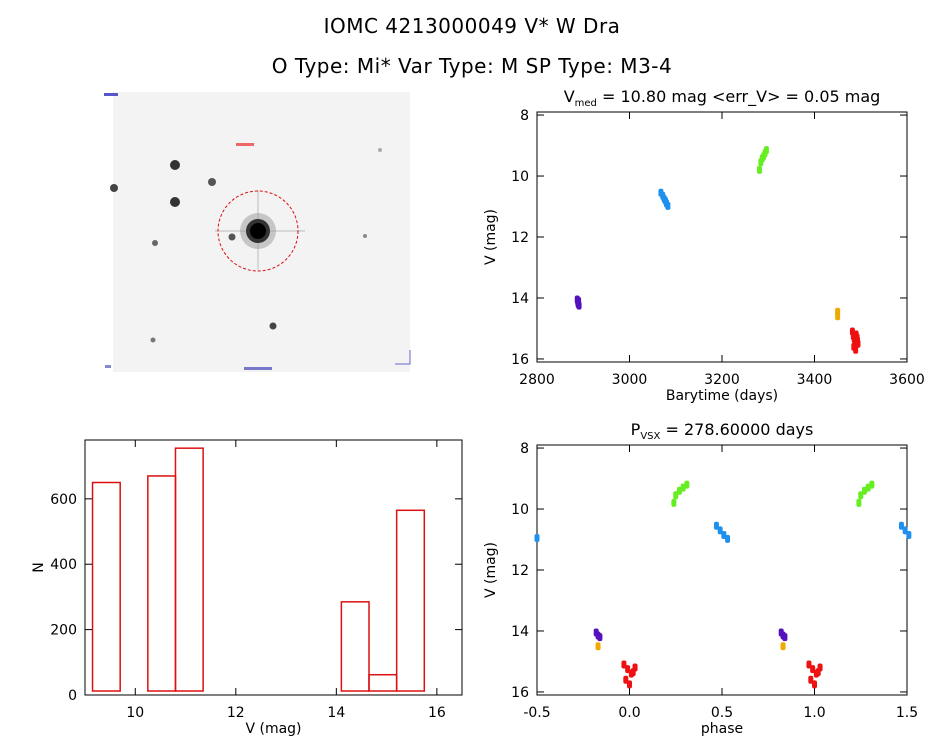 The image size is (944, 747). I want to click on x-tick-label: -0.5, so click(536, 713).